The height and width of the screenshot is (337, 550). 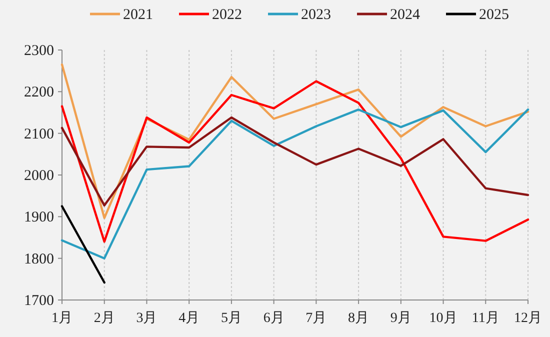 What do you see at coordinates (401, 318) in the screenshot?
I see `x-tick-label: 9月` at bounding box center [401, 318].